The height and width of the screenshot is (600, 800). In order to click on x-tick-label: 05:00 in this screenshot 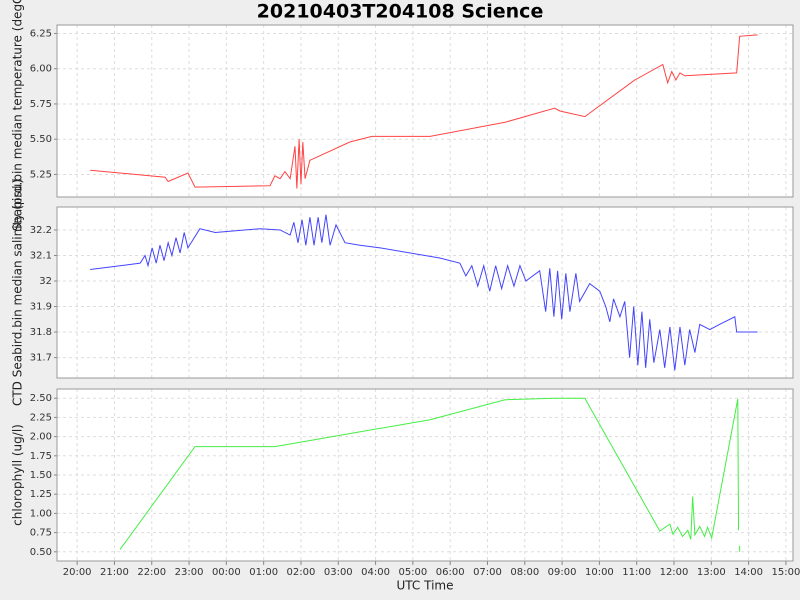, I will do `click(412, 572)`.